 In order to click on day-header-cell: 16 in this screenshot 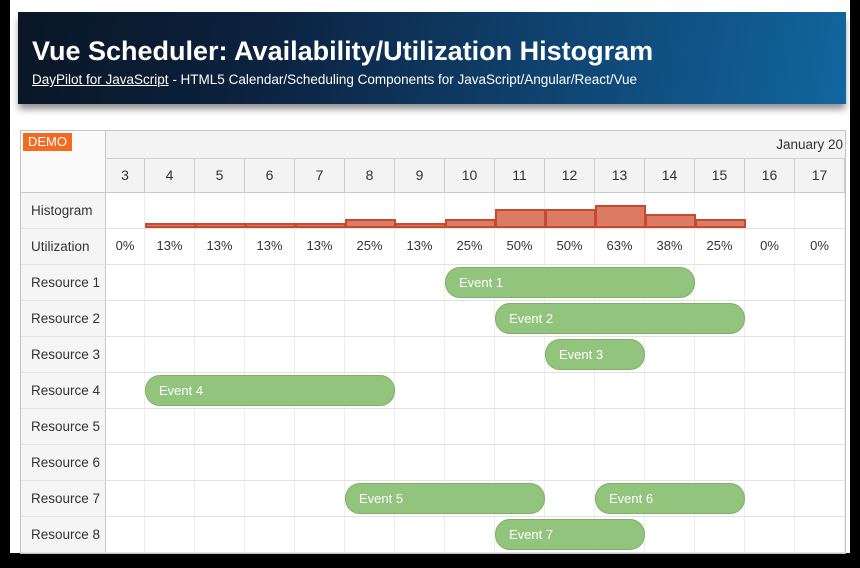, I will do `click(770, 175)`.